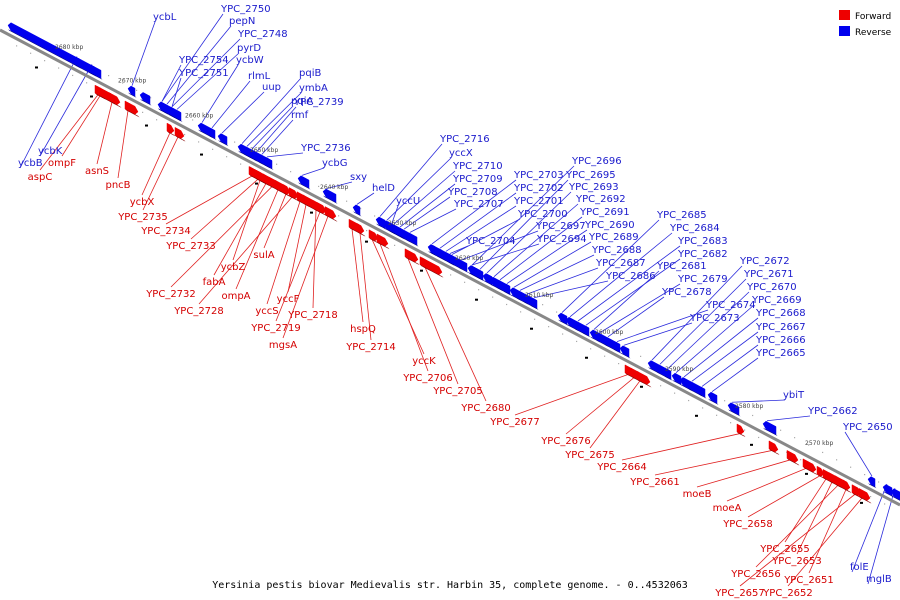 Image resolution: width=900 pixels, height=600 pixels. I want to click on reverse-gene-label: YPC_2673, so click(714, 318).